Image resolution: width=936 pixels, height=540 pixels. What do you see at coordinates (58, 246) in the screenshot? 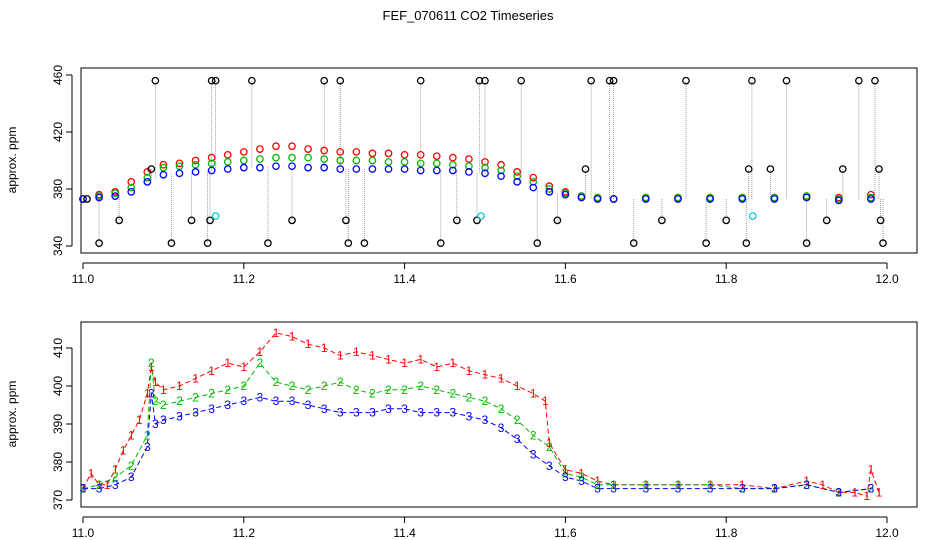
I see `y-tick-label: 340` at bounding box center [58, 246].